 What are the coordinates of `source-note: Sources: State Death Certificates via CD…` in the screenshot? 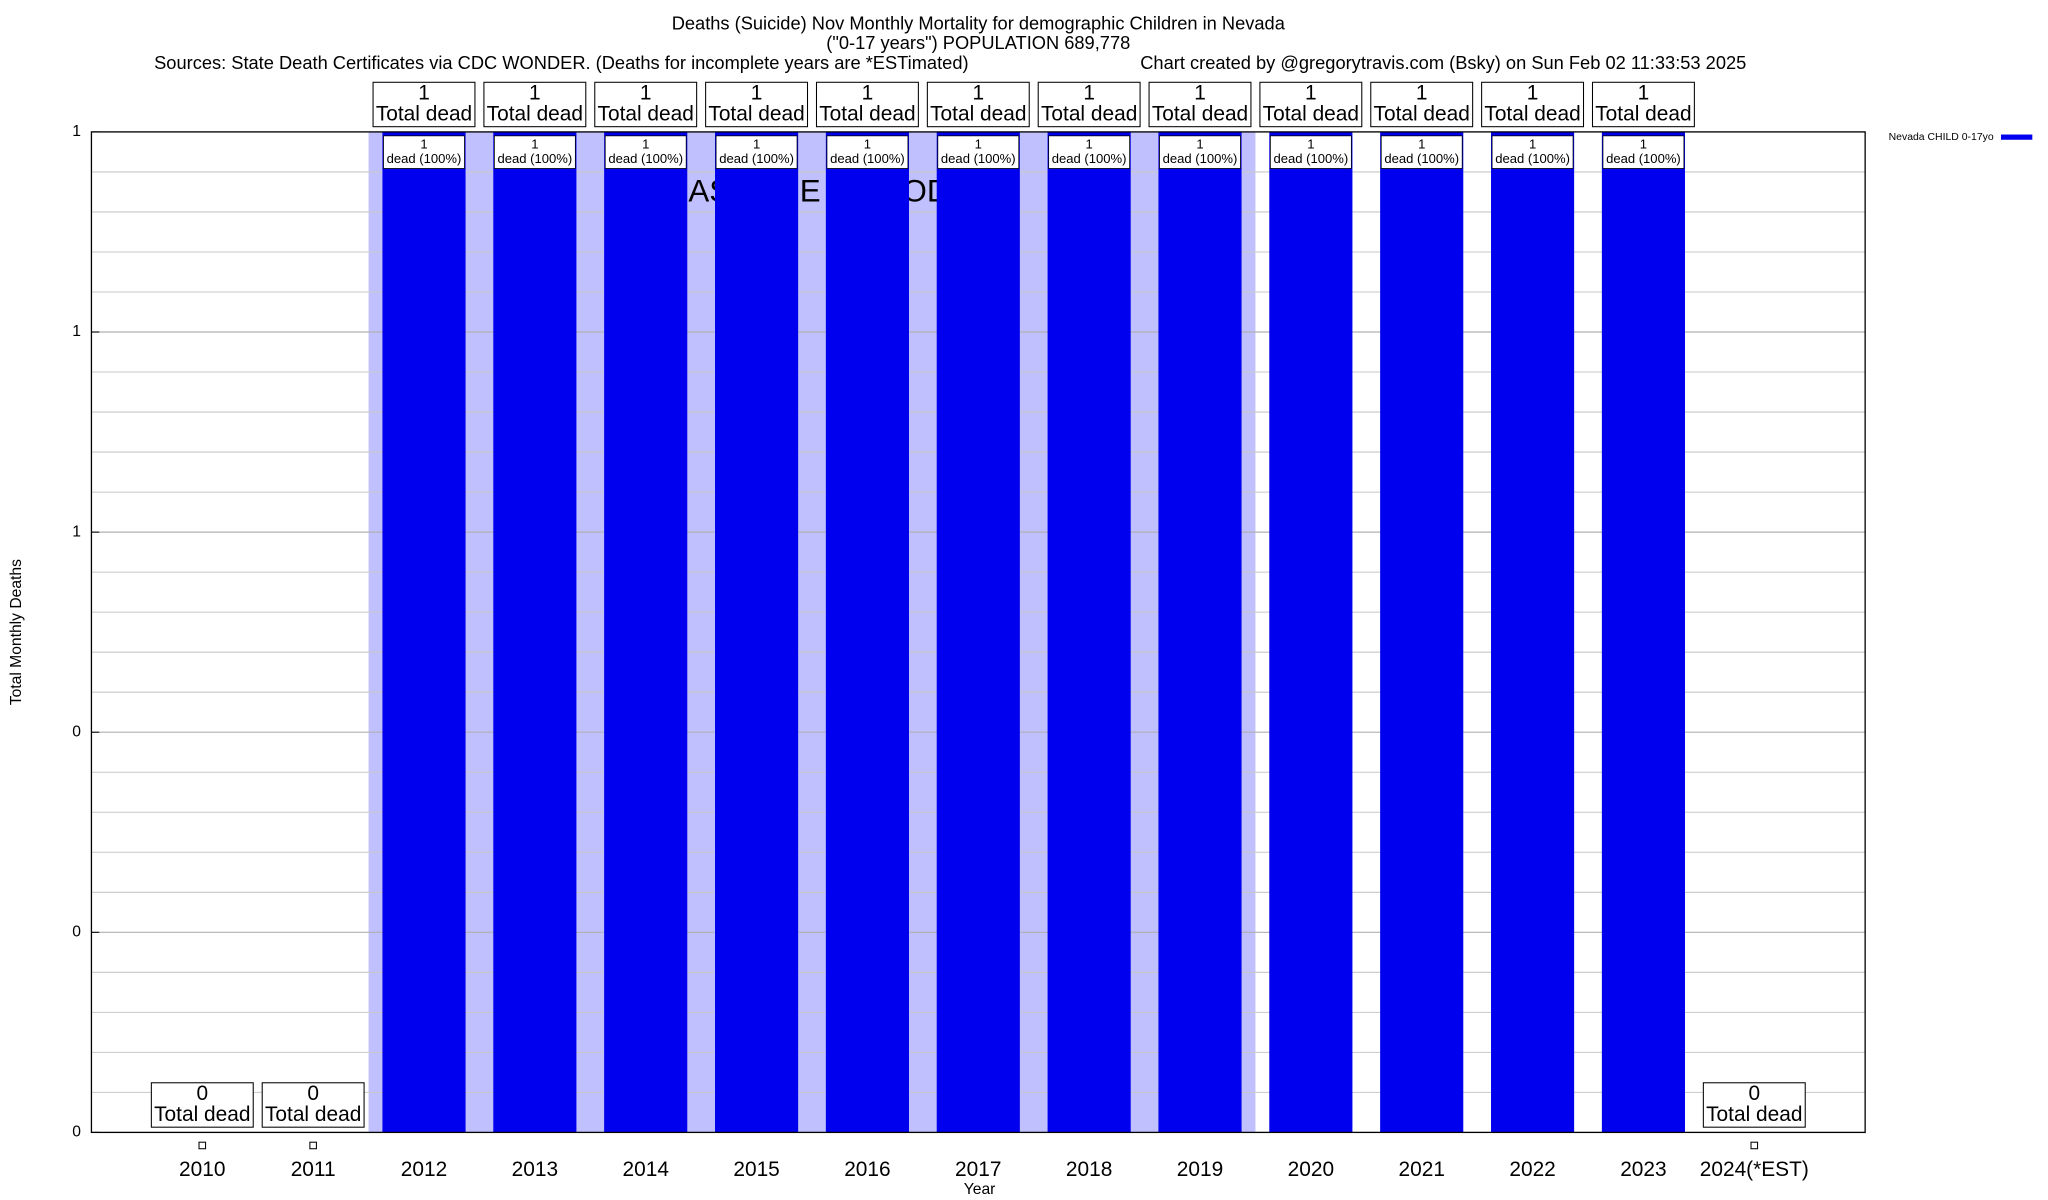 It's located at (561, 62).